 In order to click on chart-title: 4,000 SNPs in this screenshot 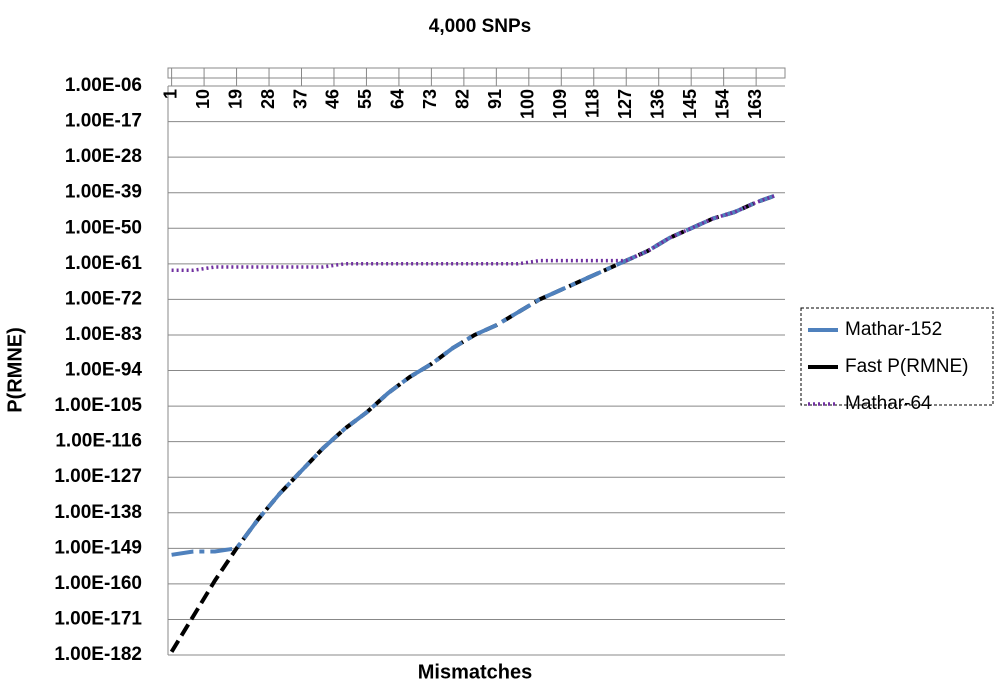, I will do `click(480, 26)`.